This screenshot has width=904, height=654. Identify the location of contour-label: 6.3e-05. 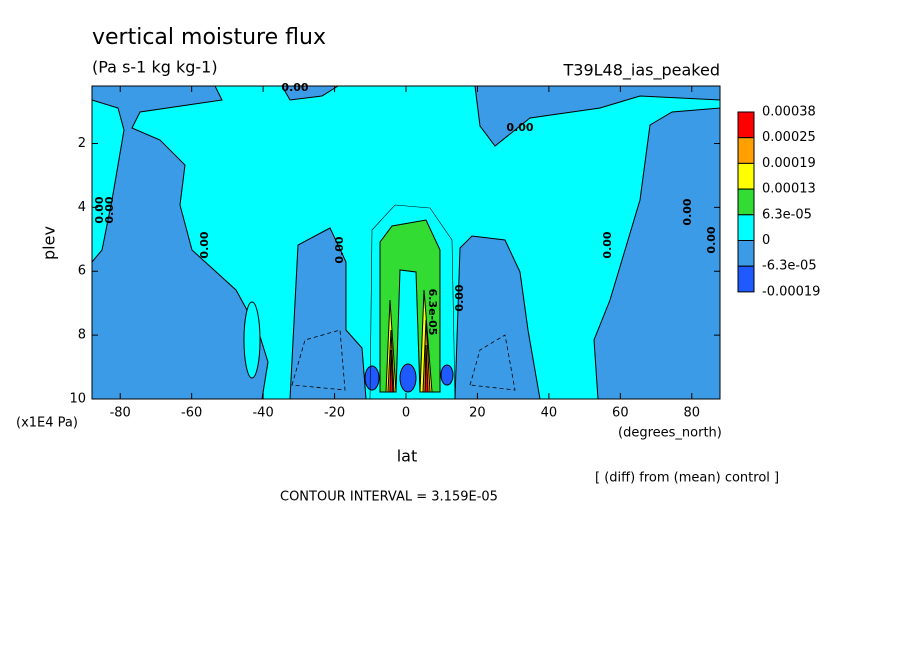
(432, 312).